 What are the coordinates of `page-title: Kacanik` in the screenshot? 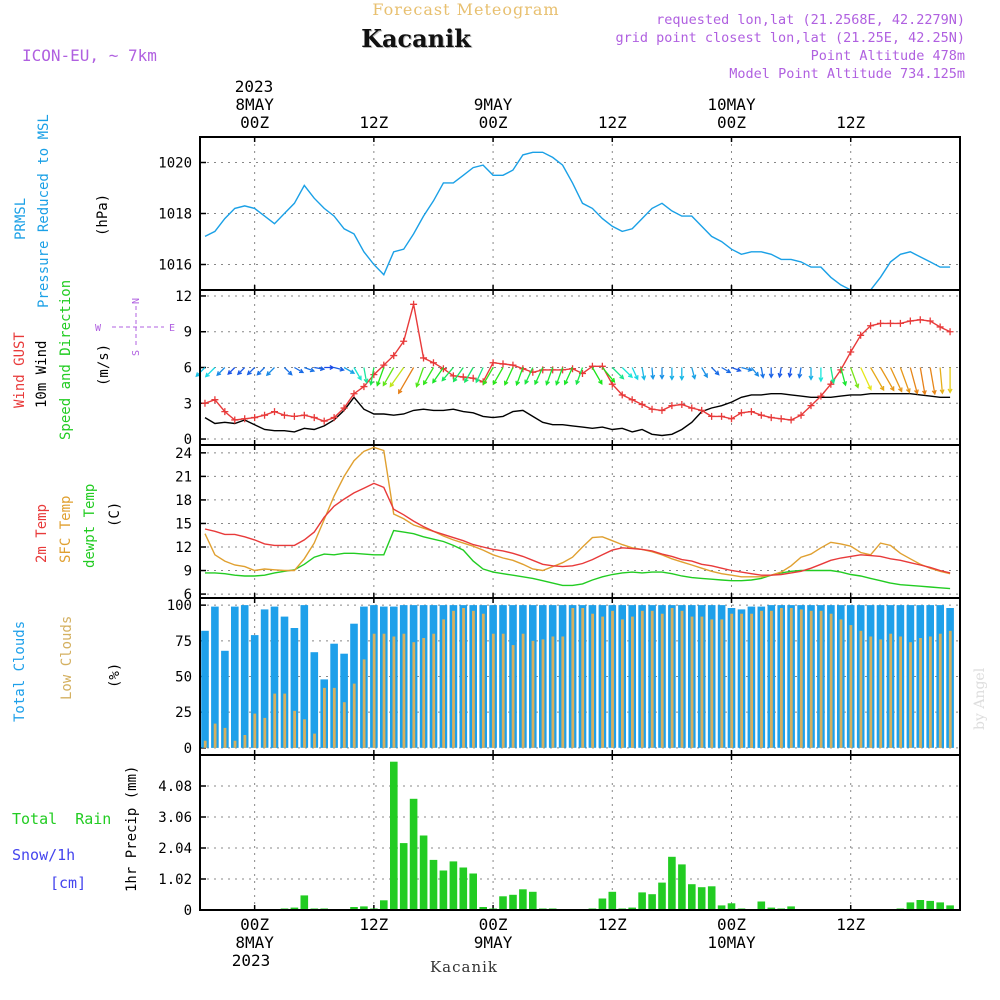 It's located at (416, 38).